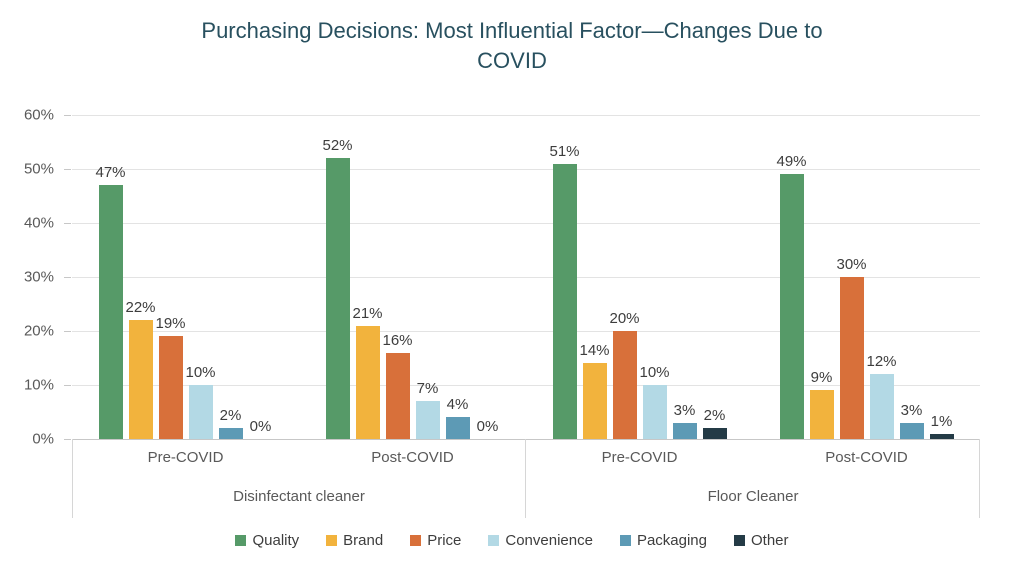 This screenshot has width=1024, height=575. Describe the element at coordinates (38, 115) in the screenshot. I see `y-axis-tick-label: 60%` at that location.